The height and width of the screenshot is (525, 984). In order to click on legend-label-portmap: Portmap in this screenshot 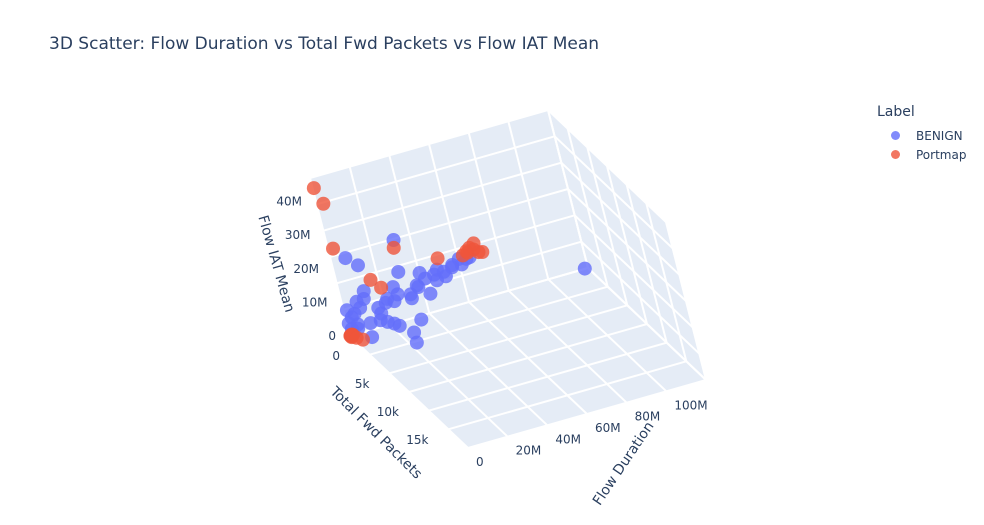, I will do `click(941, 154)`.